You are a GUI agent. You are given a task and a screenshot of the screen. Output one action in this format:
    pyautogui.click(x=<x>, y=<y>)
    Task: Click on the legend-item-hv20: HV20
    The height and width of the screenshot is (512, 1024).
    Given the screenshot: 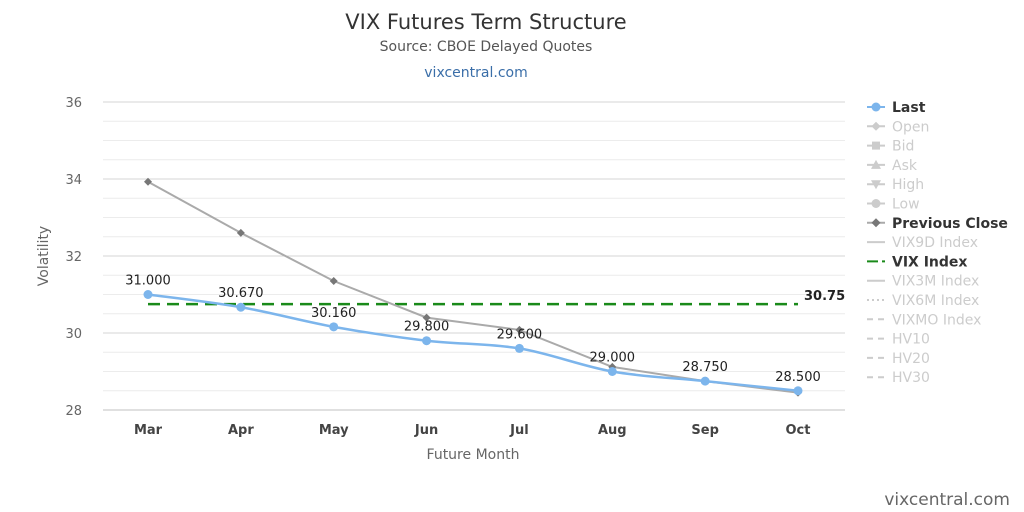 What is the action you would take?
    pyautogui.click(x=898, y=359)
    